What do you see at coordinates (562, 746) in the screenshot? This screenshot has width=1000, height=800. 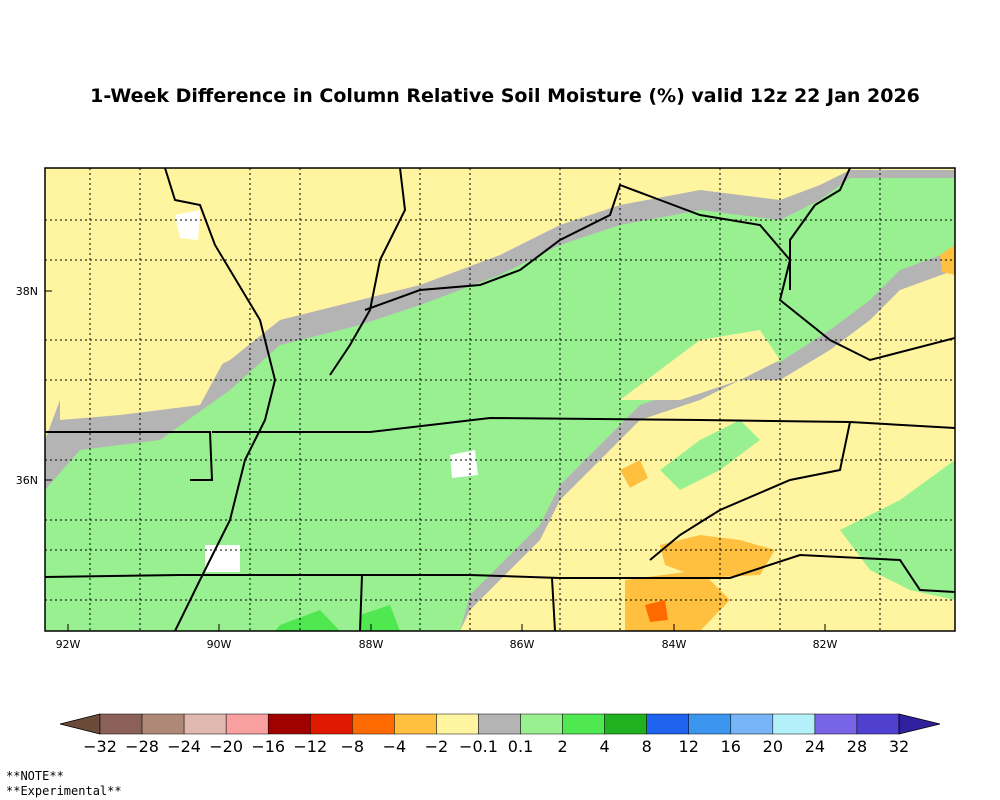 I see `colorbar-label: 2` at bounding box center [562, 746].